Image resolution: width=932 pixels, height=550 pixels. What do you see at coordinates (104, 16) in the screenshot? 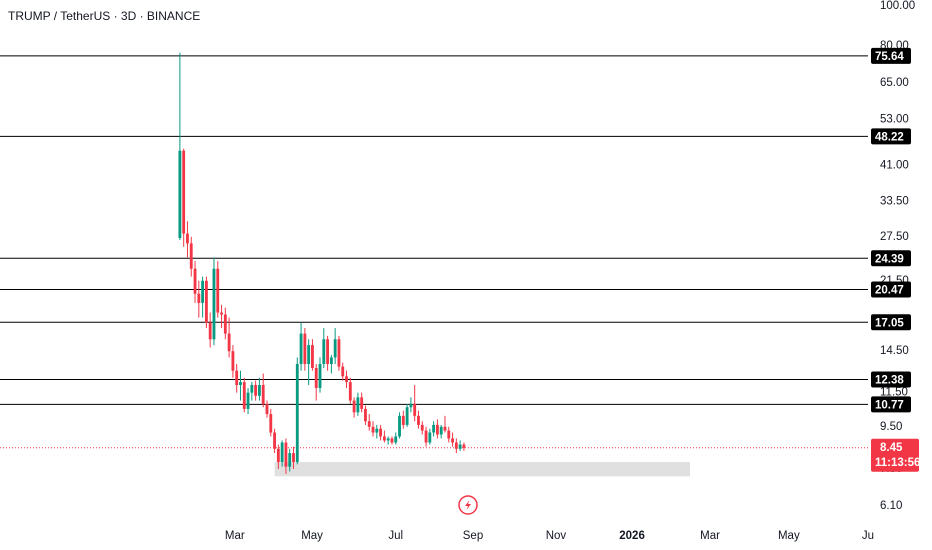
I see `chart-title: TRUMP / TetherUS · 3D · BINANCE` at bounding box center [104, 16].